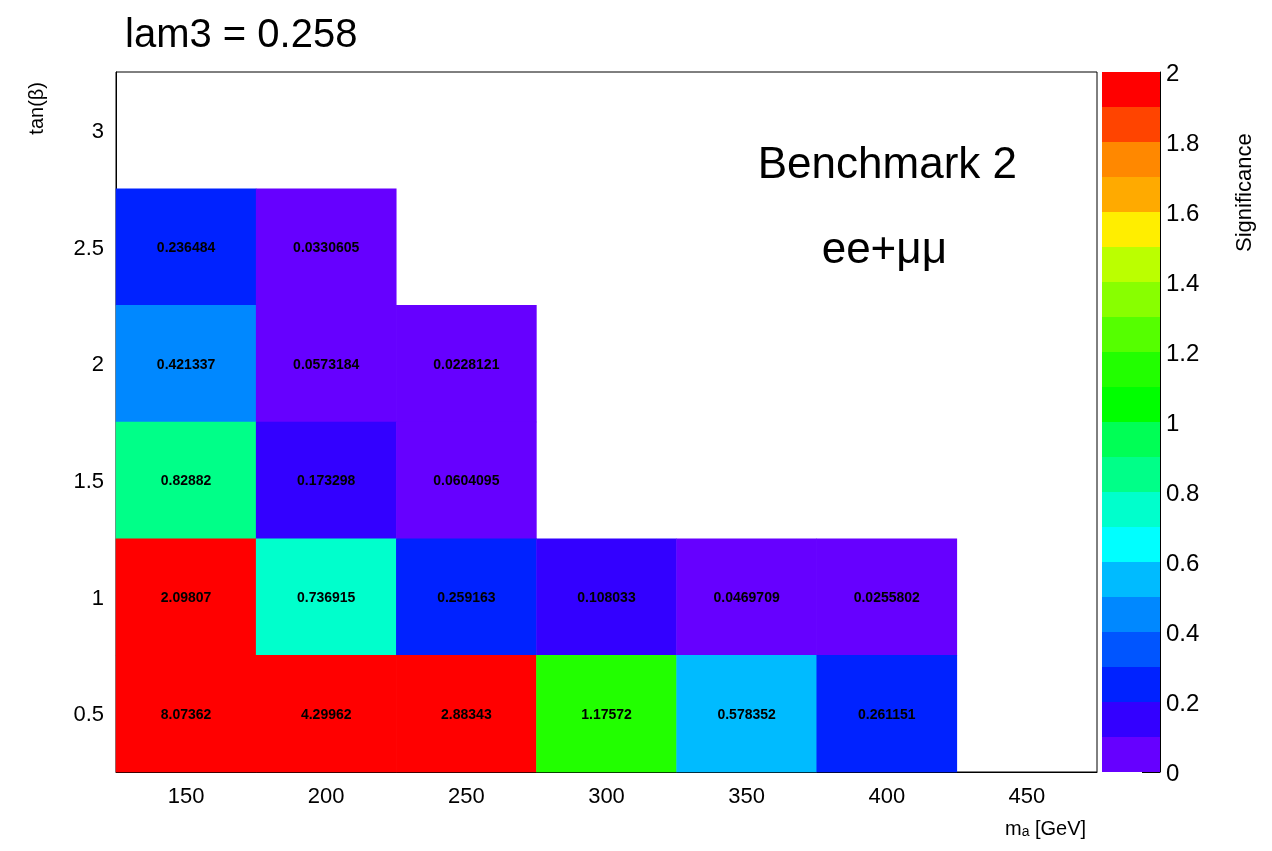 The image size is (1272, 851). Describe the element at coordinates (186, 795) in the screenshot. I see `x-tick-label: 150` at that location.